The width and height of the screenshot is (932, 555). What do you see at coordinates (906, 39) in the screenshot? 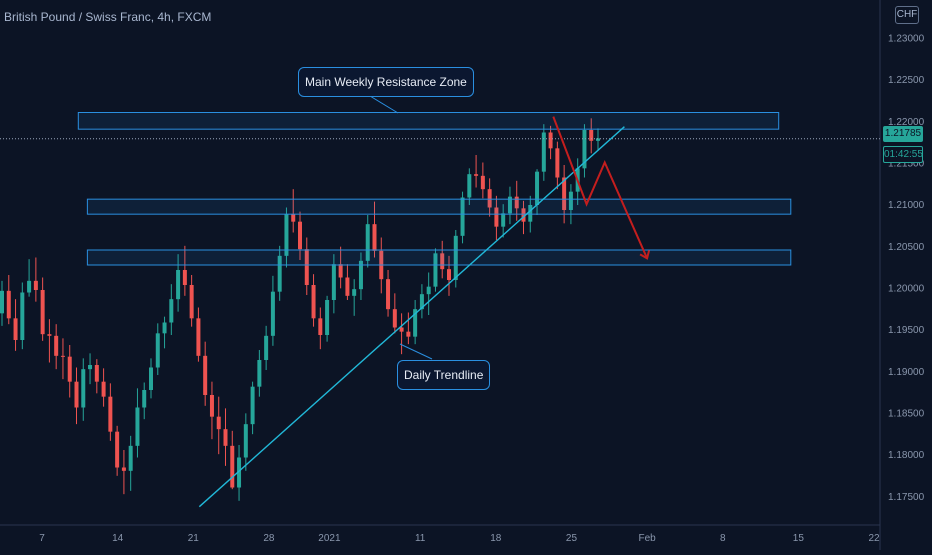
I see `price-tick-label: 1.23000` at bounding box center [906, 39].